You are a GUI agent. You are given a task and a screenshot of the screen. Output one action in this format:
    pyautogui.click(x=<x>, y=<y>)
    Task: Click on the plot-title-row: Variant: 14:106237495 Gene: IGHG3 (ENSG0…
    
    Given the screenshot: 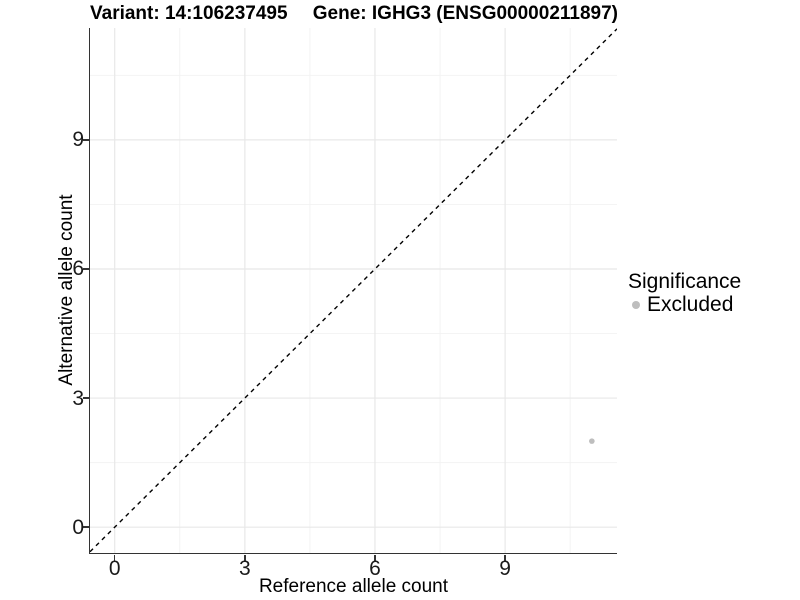 What is the action you would take?
    pyautogui.click(x=354, y=14)
    